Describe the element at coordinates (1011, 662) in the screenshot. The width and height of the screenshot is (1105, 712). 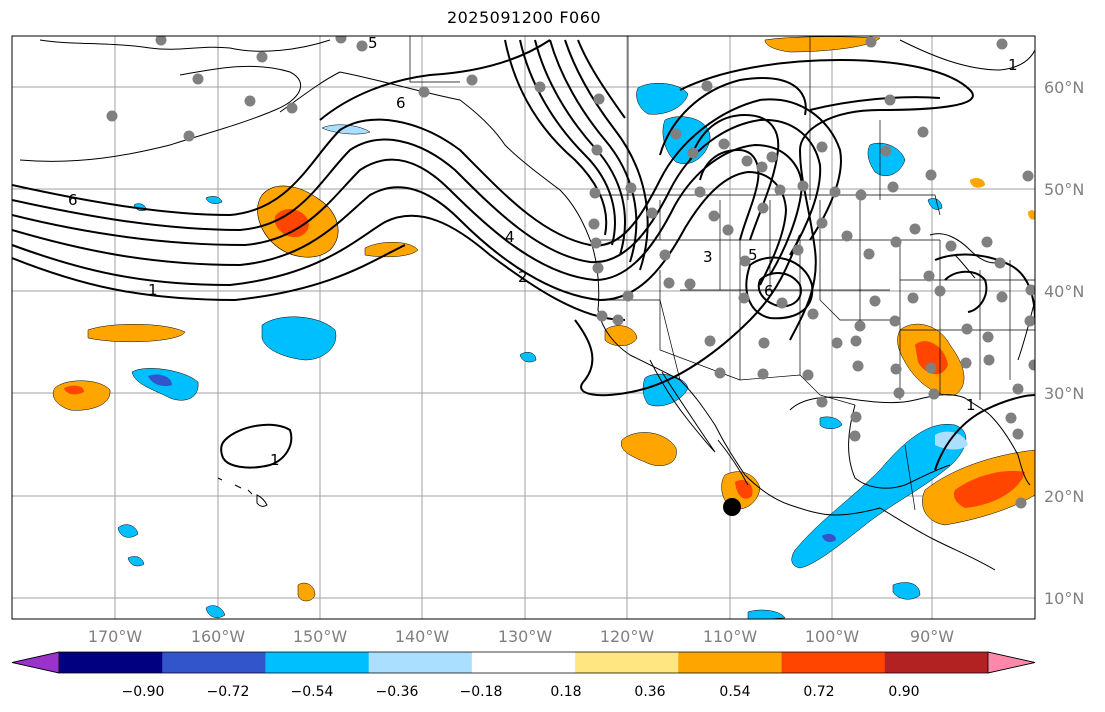
I see `colorbar-extend-max` at that location.